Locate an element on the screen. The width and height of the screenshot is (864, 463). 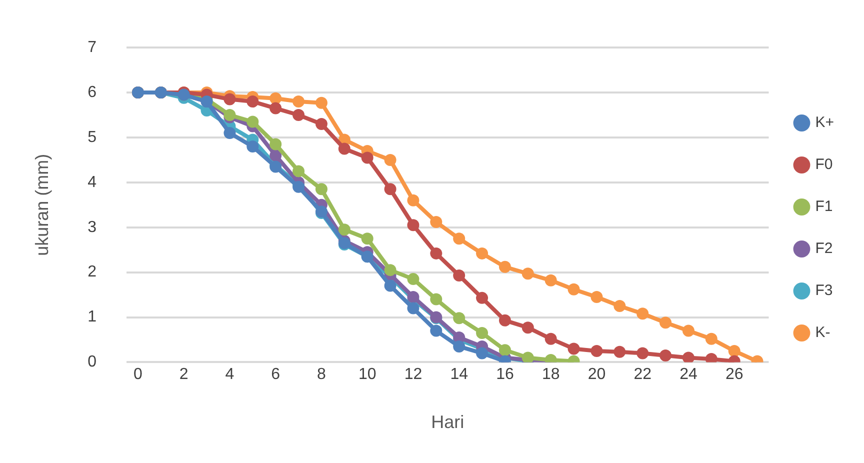
x-tick-label: 6 is located at coordinates (275, 375).